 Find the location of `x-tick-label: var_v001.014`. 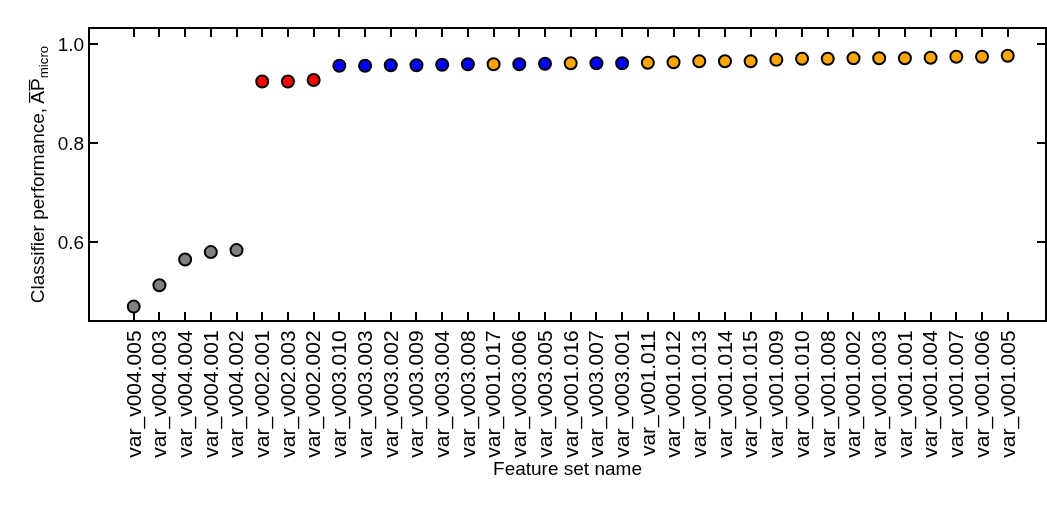

x-tick-label: var_v001.014 is located at coordinates (724, 394).